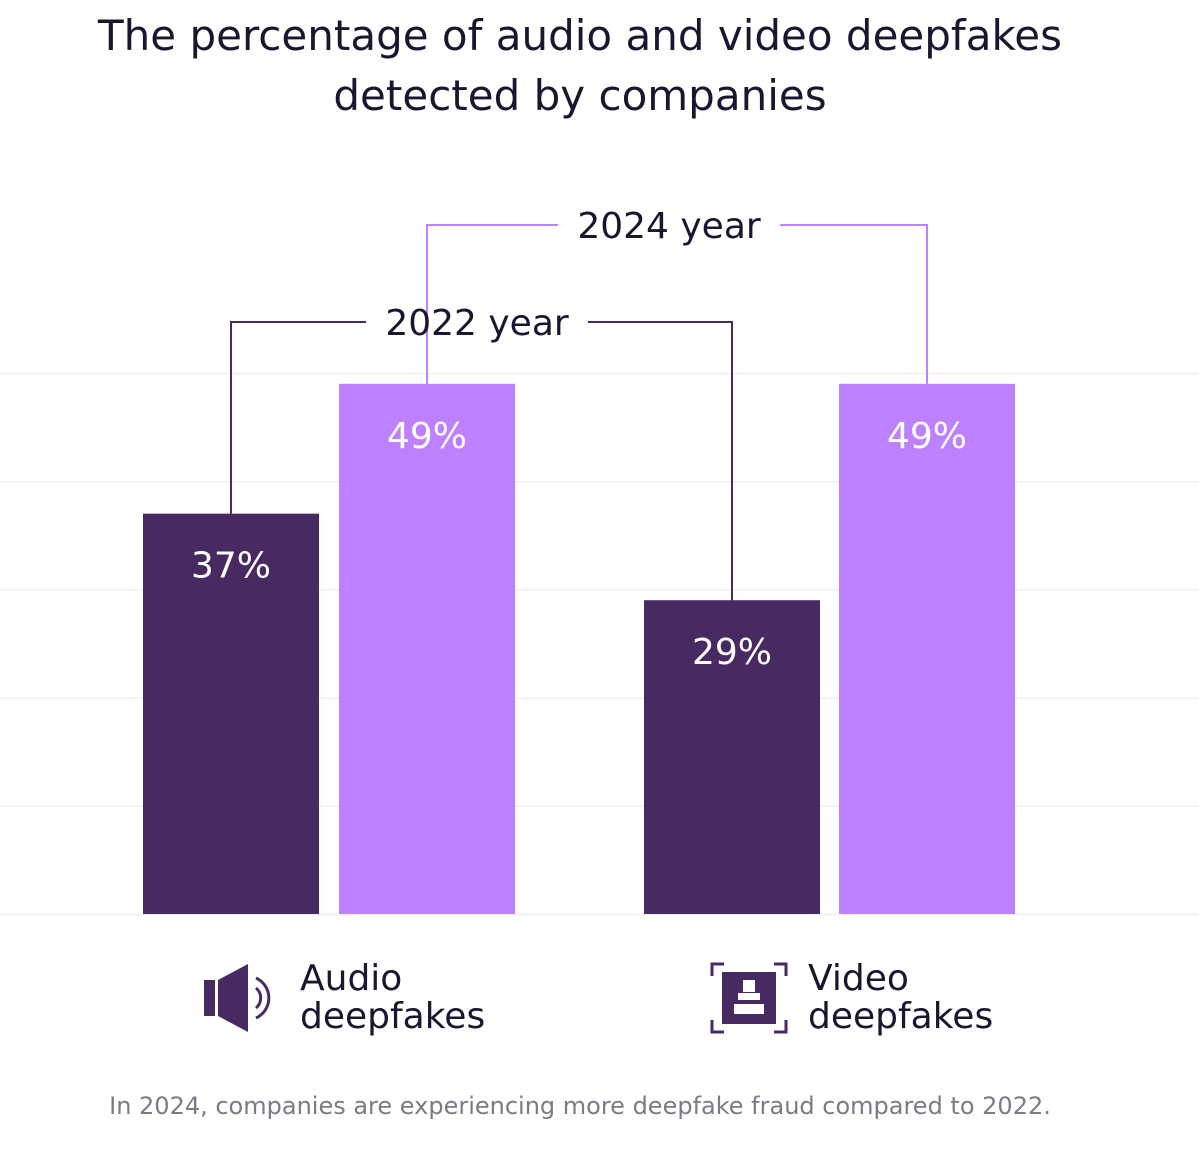  What do you see at coordinates (580, 95) in the screenshot?
I see `chart-title-line-2: detected by companies` at bounding box center [580, 95].